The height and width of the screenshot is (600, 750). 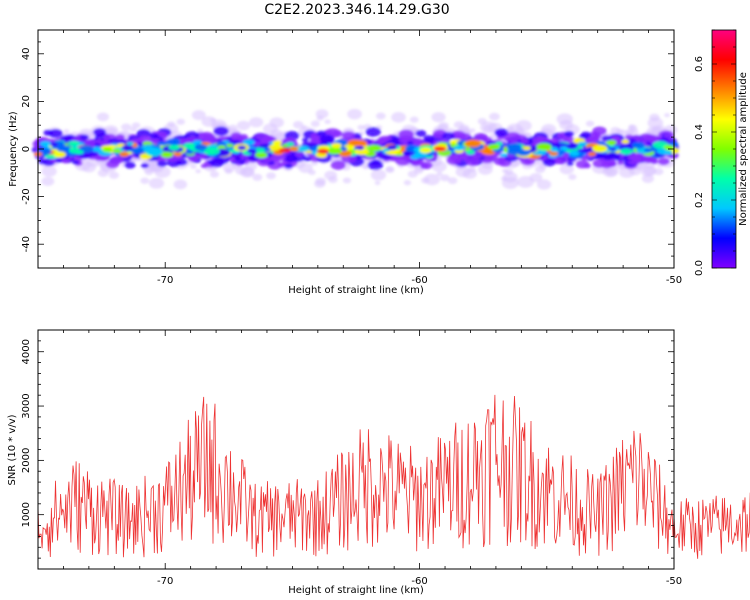 I want to click on heatmap-blobs, so click(x=355, y=149).